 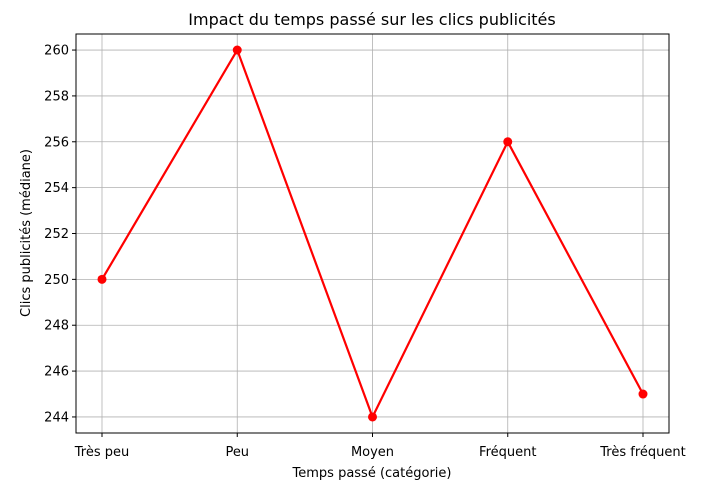 What do you see at coordinates (56, 372) in the screenshot?
I see `y-tick-label: 246` at bounding box center [56, 372].